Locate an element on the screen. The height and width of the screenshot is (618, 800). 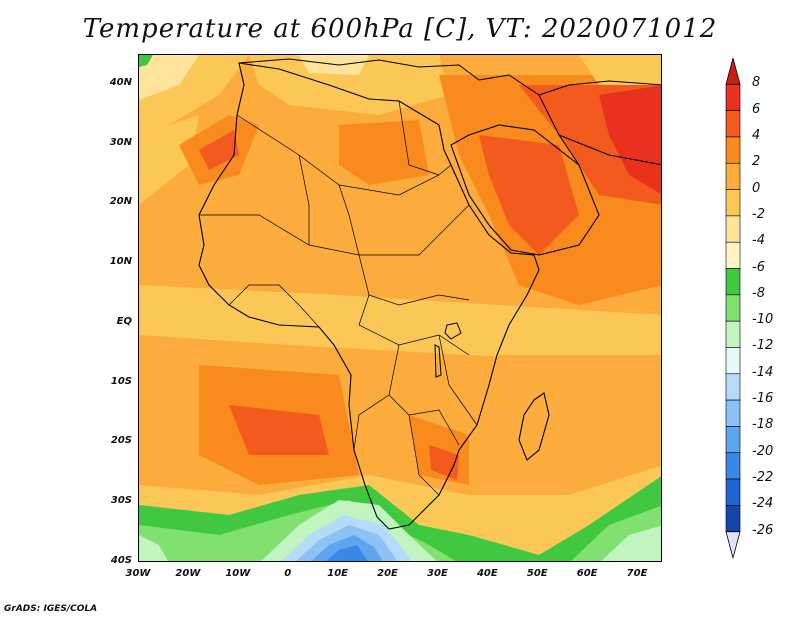
longitude-tick-label: 0 is located at coordinates (288, 573).